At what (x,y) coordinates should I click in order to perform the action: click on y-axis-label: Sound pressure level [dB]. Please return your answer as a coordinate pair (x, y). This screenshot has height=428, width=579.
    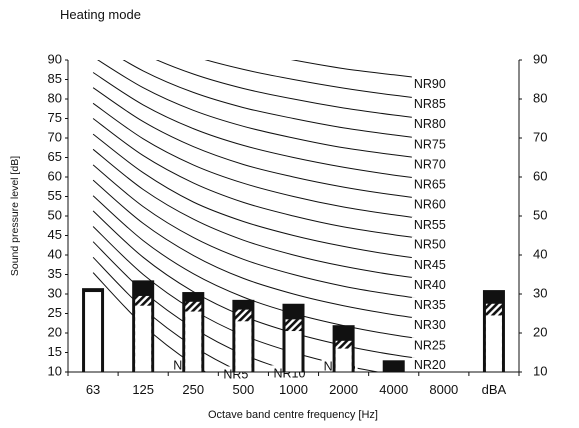
    Looking at the image, I should click on (15, 216).